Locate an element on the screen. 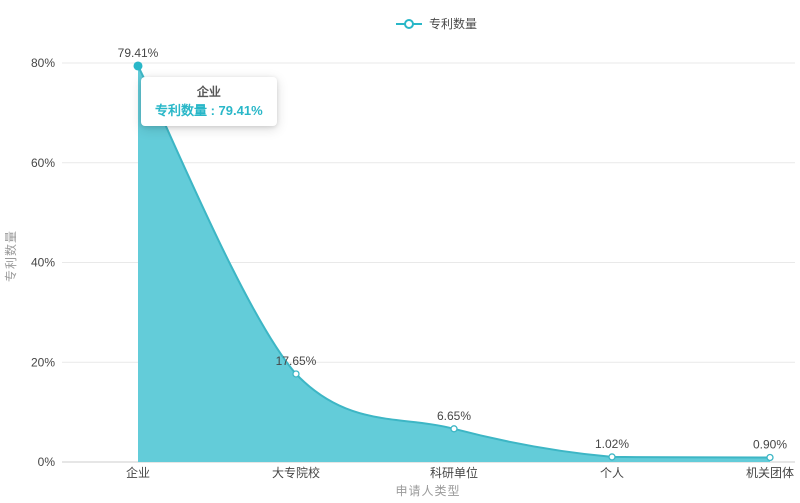  y-tick-label: 20% is located at coordinates (43, 362).